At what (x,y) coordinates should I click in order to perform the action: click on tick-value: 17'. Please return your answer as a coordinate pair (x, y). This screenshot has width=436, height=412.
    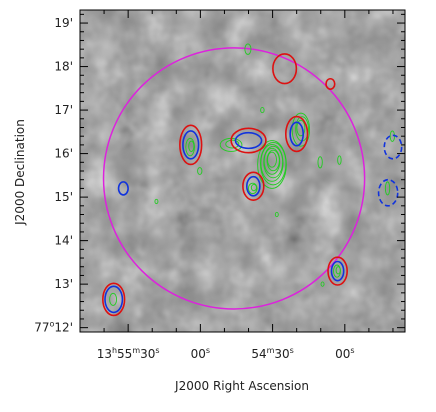
    Looking at the image, I should click on (63, 110).